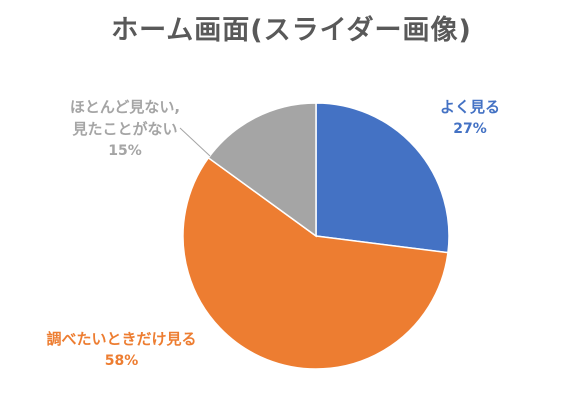  What do you see at coordinates (125, 151) in the screenshot?
I see `slice-value-never: 15%` at bounding box center [125, 151].